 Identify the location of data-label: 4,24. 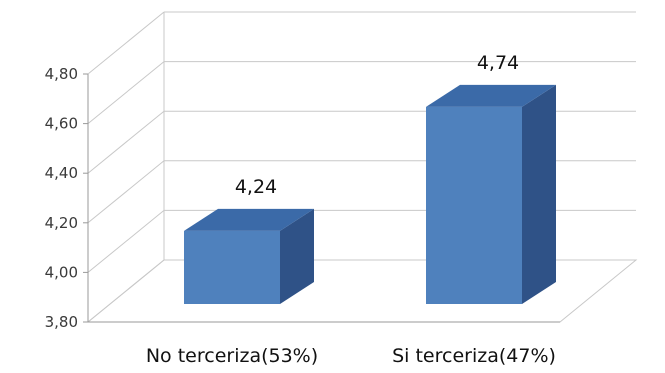
(256, 187).